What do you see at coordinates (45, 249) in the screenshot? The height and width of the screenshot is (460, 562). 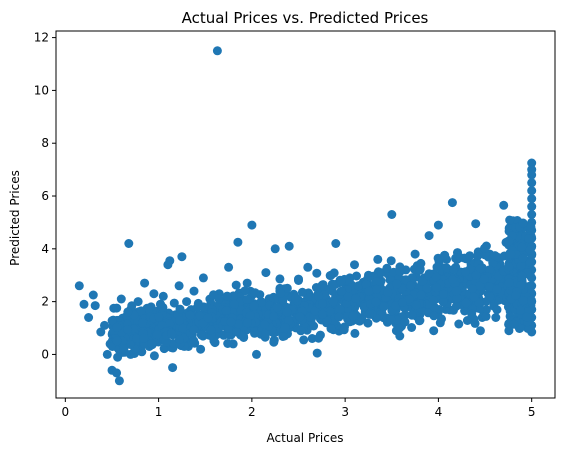 I see `y-tick-label: 4` at bounding box center [45, 249].